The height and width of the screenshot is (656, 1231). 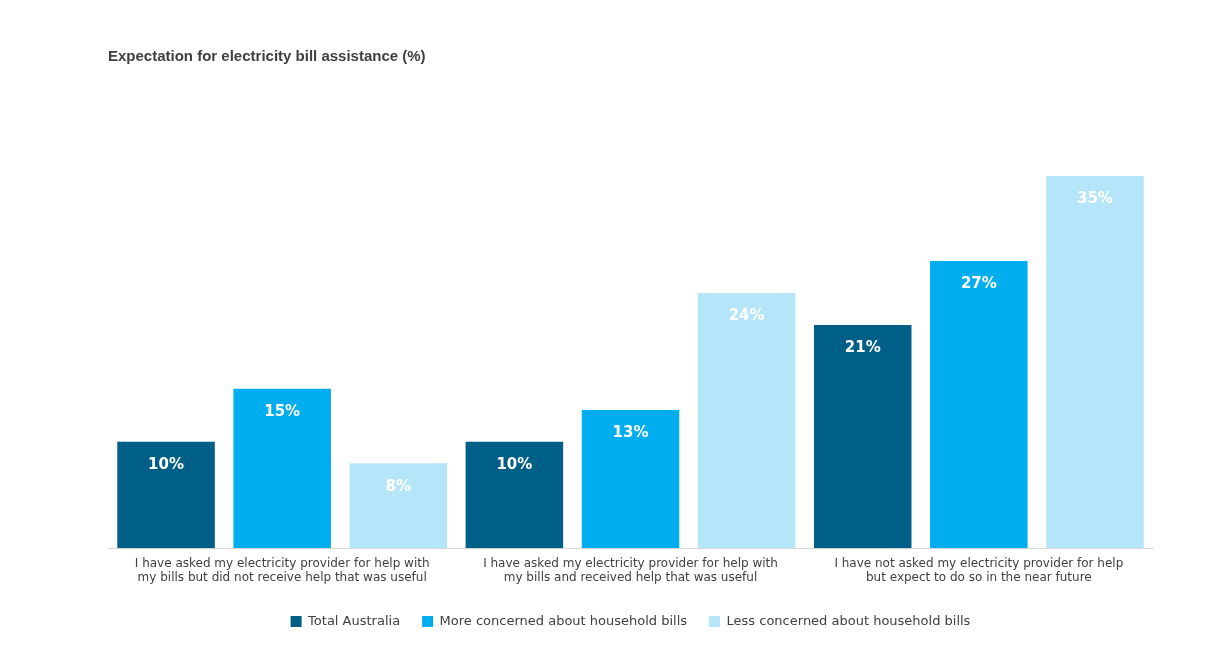 What do you see at coordinates (1094, 198) in the screenshot?
I see `data-label: 35%` at bounding box center [1094, 198].